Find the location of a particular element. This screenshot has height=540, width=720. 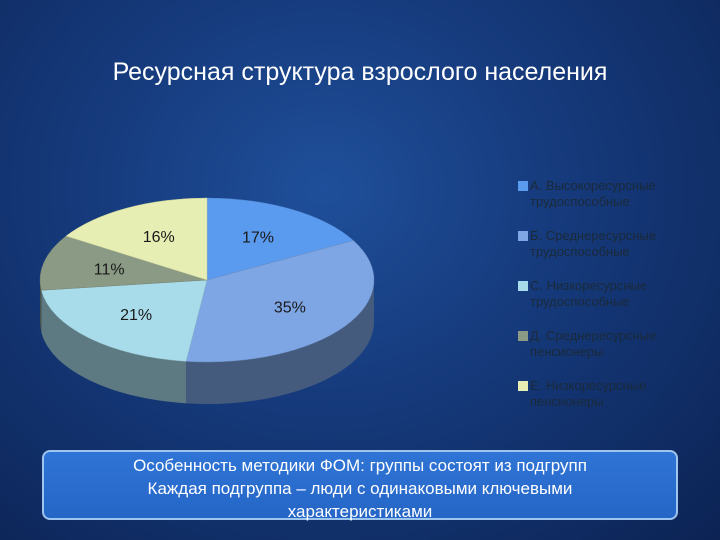

legend-label: С. Низкоресурсные трудоспособные is located at coordinates (589, 293).